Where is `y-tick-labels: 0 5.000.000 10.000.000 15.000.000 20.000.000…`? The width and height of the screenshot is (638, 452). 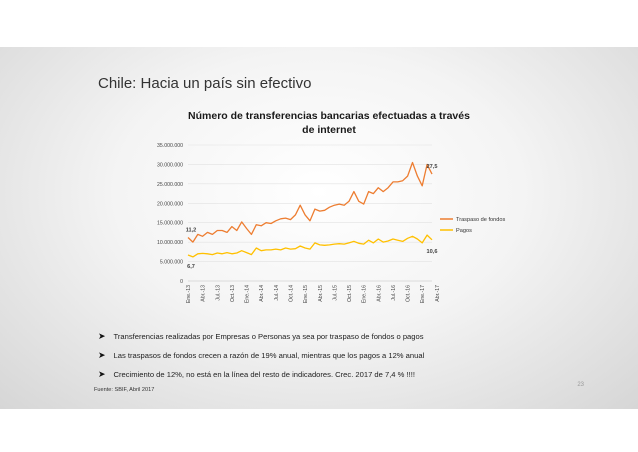 y-tick-labels: 0 5.000.000 10.000.000 15.000.000 20.000.000… is located at coordinates (170, 214).